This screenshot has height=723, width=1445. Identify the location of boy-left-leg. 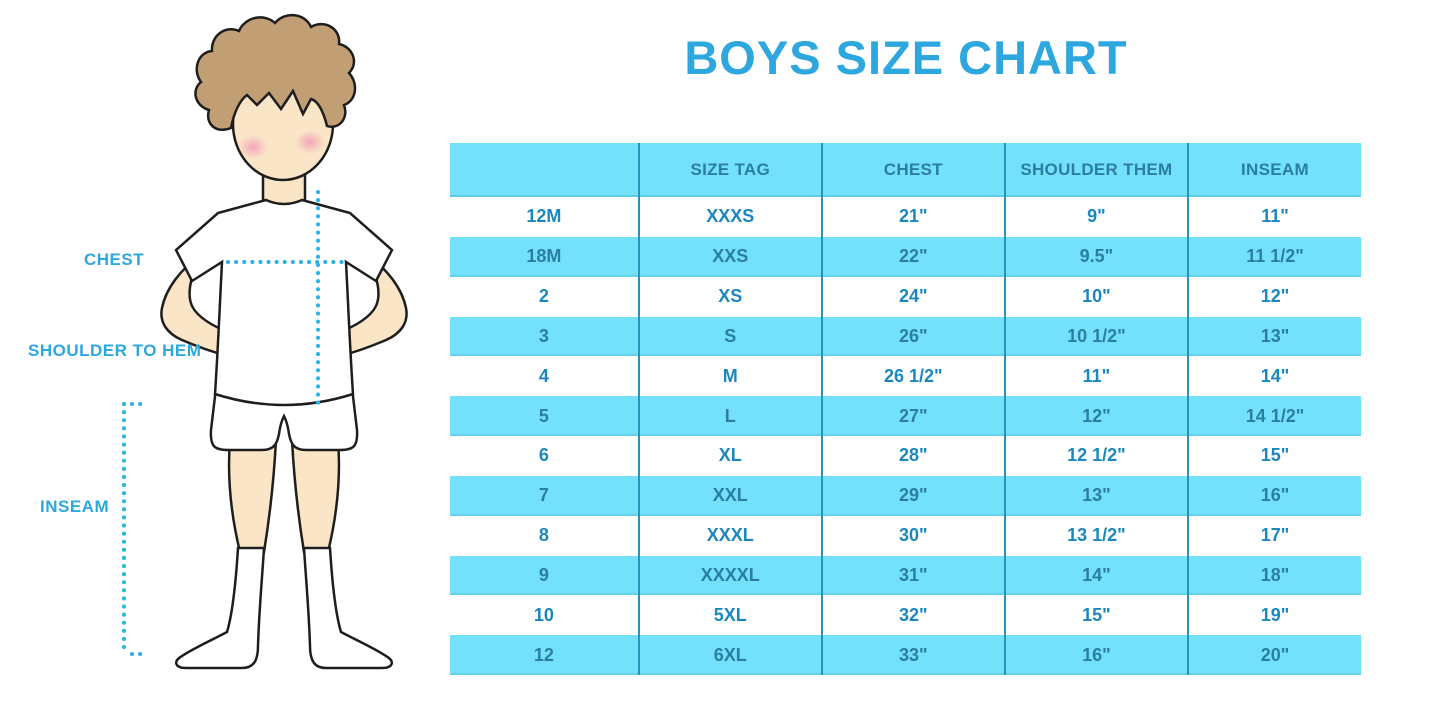
(252, 496).